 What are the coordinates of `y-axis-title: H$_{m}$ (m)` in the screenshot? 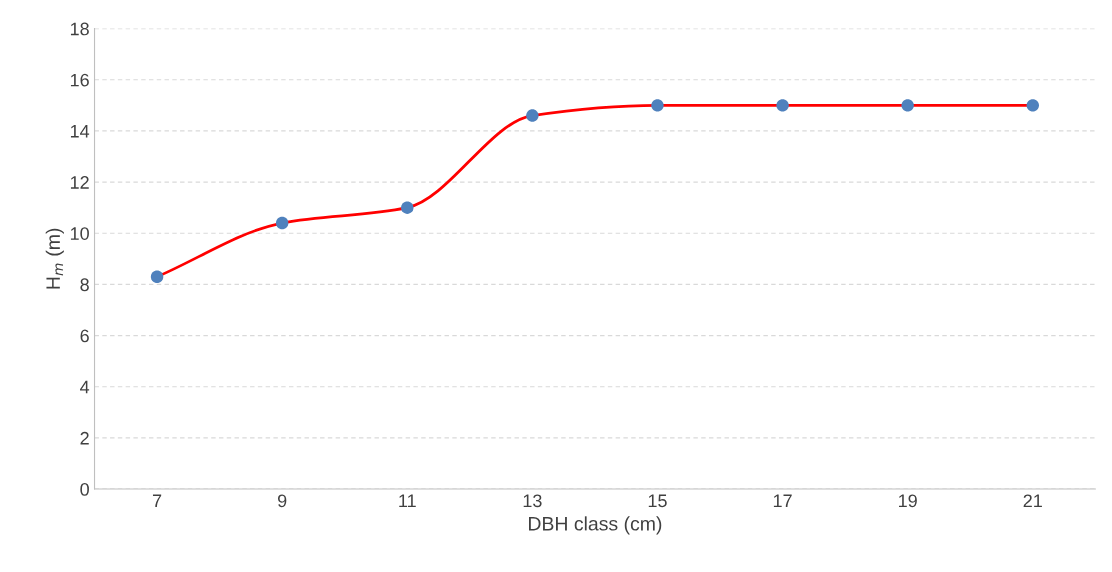 It's located at (54, 258).